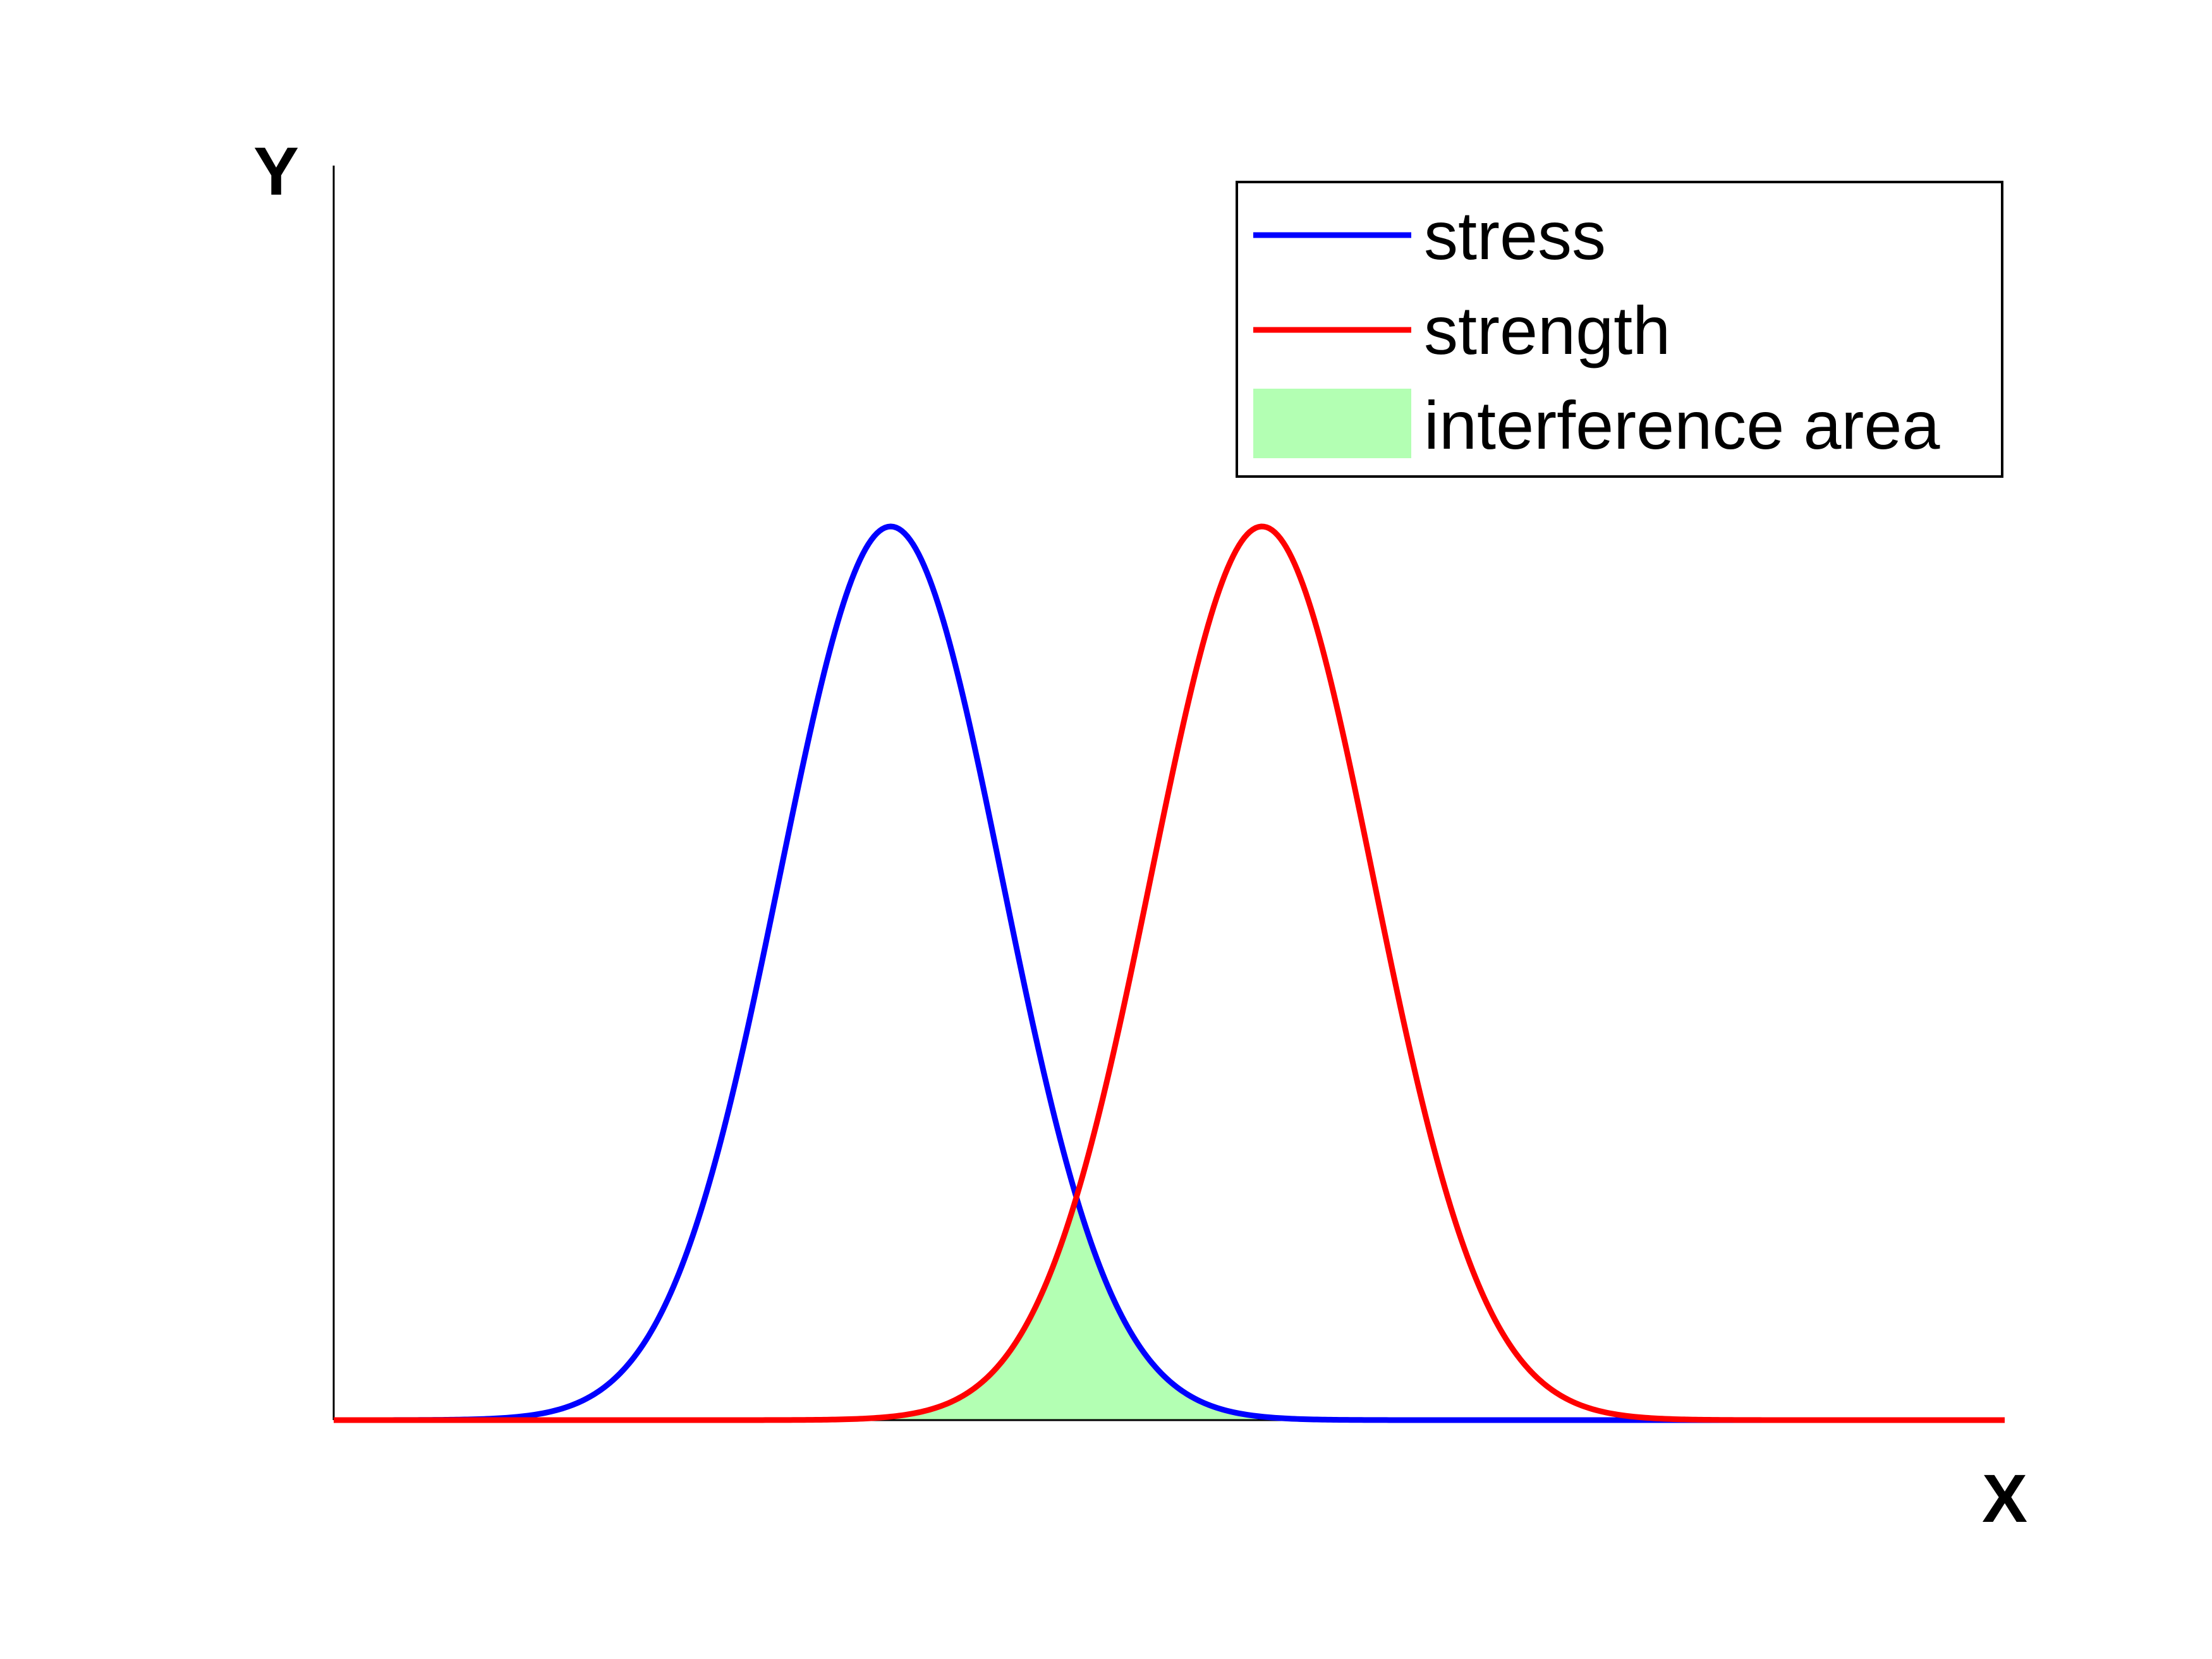 The width and height of the screenshot is (2212, 1659). What do you see at coordinates (1682, 425) in the screenshot?
I see `legend-label-interference-area: interference area` at bounding box center [1682, 425].